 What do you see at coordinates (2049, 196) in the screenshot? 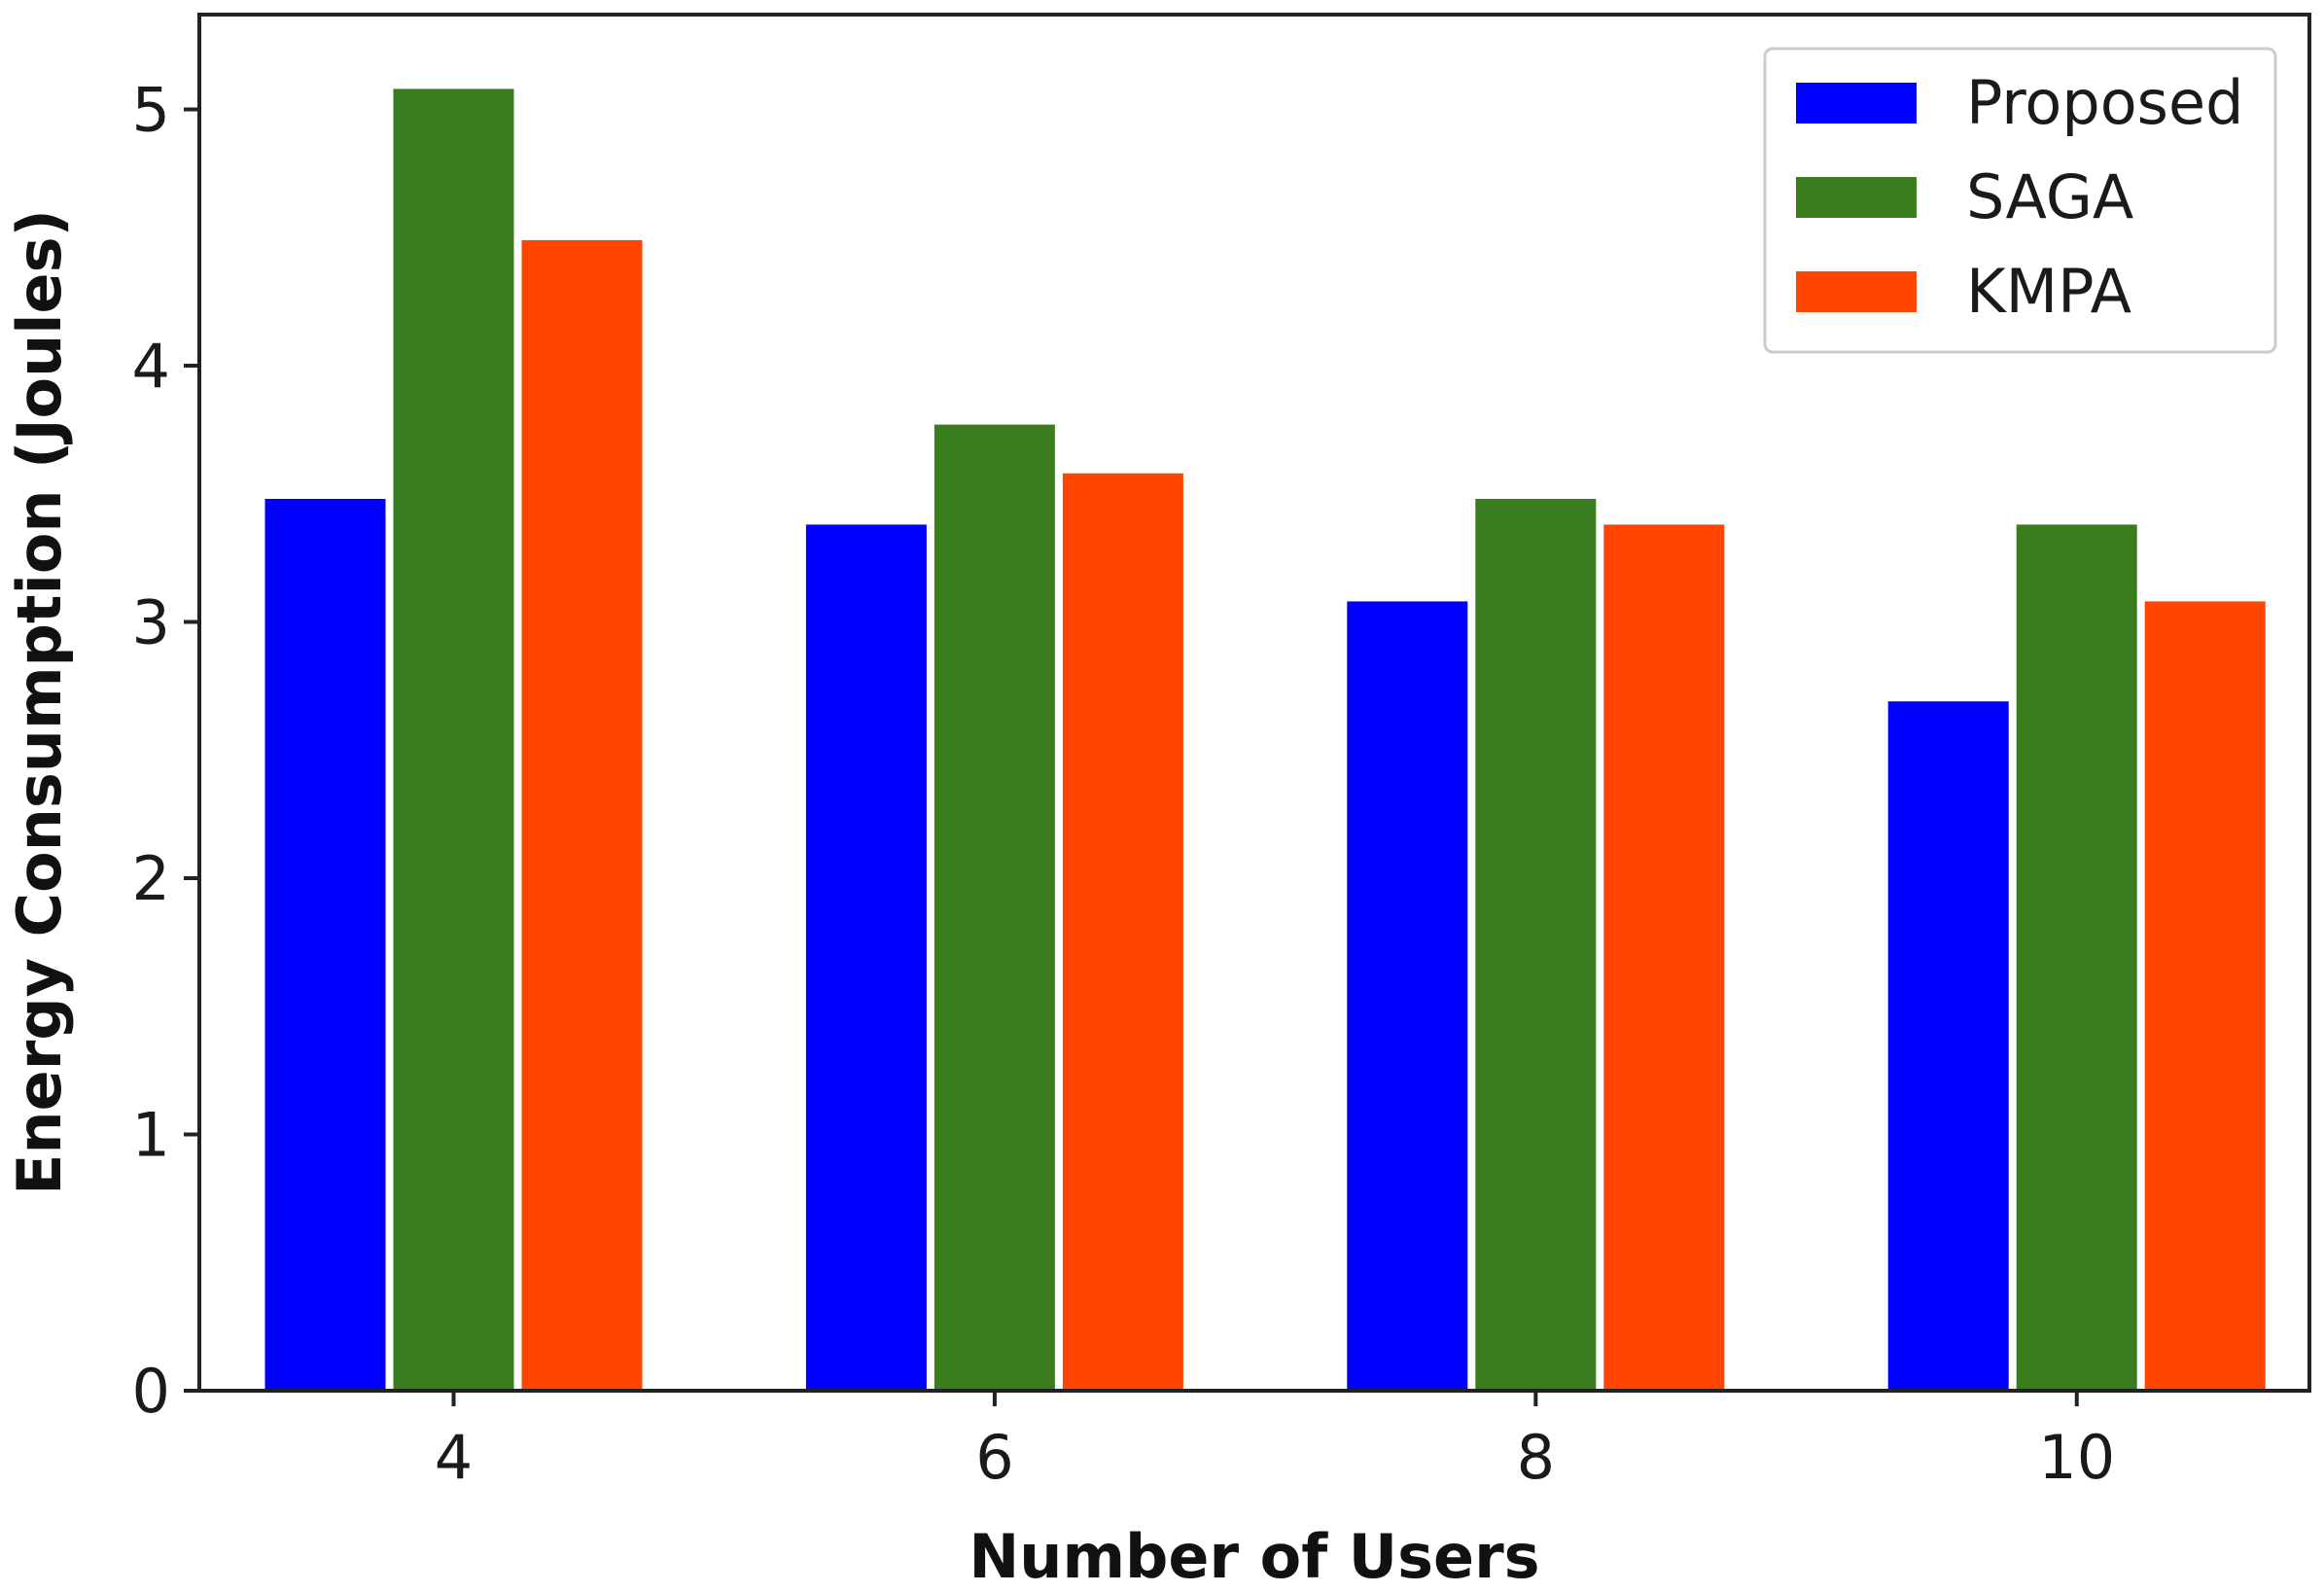
I see `legend-label-saga: SAGA` at bounding box center [2049, 196].